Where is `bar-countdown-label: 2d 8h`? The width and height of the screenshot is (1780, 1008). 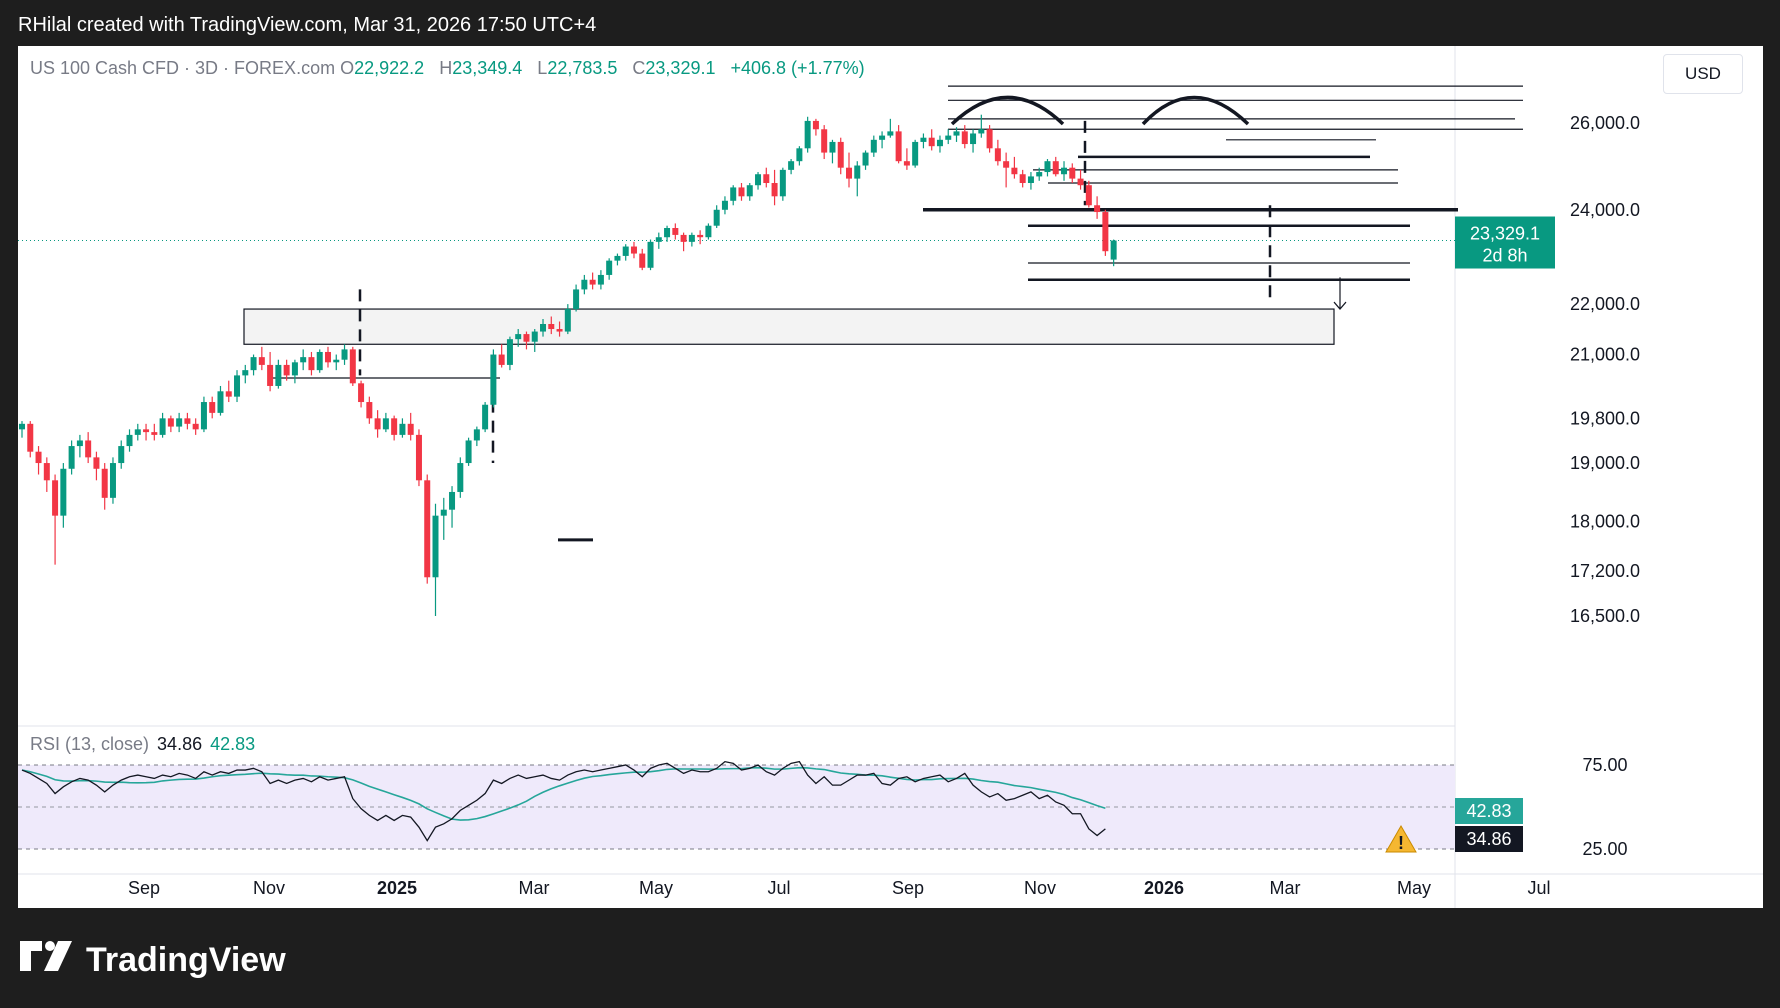
bar-countdown-label: 2d 8h is located at coordinates (1504, 256).